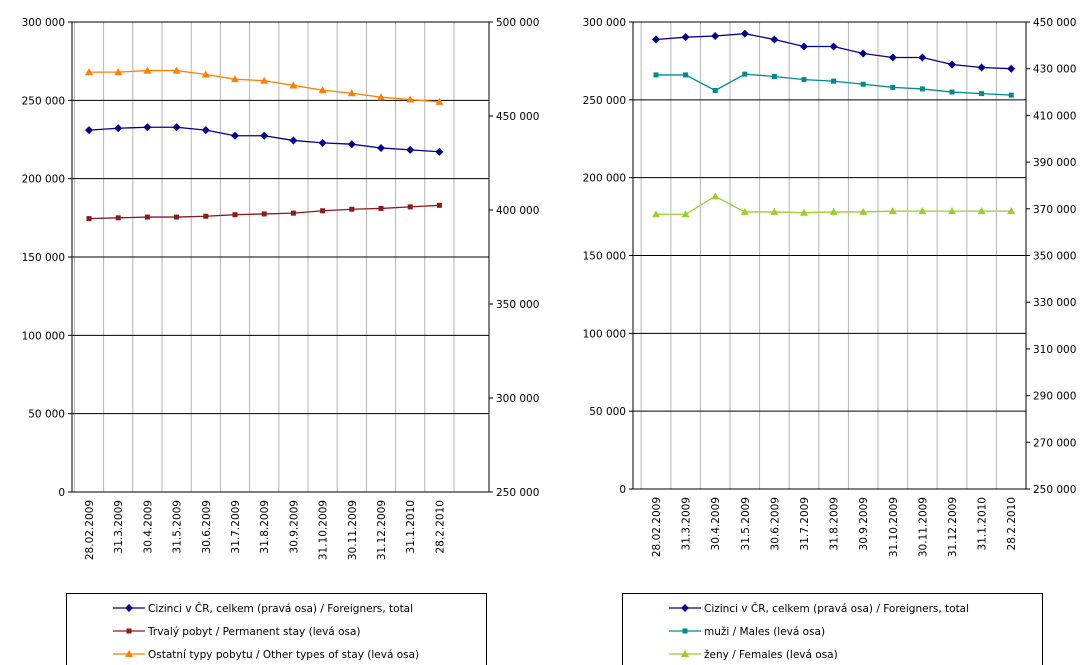 The width and height of the screenshot is (1089, 665). What do you see at coordinates (805, 523) in the screenshot?
I see `x-tick-label: 31.7.2009` at bounding box center [805, 523].